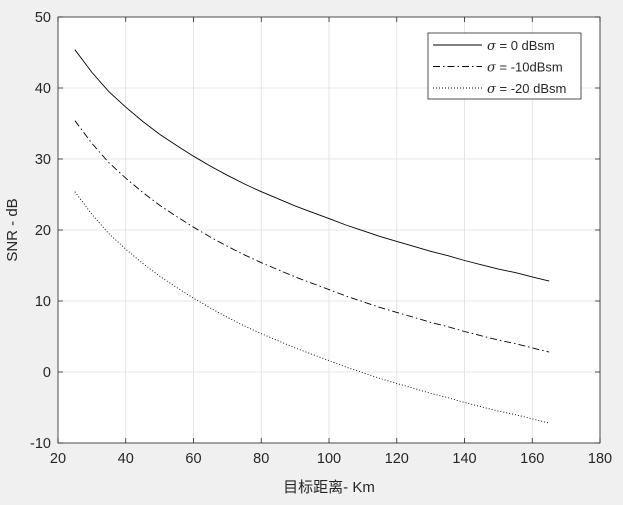 The image size is (623, 505). I want to click on x-tick-label: 100, so click(329, 459).